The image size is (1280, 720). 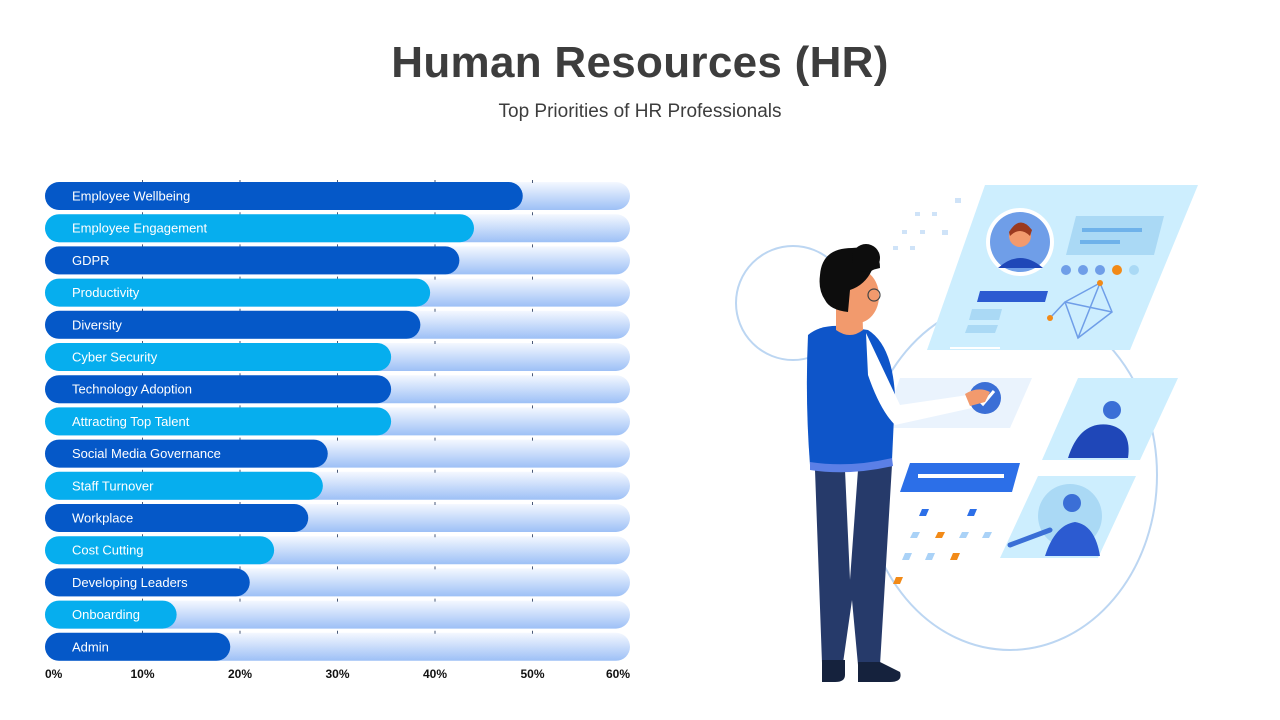 I want to click on chart-title: Human Resources (HR), so click(x=640, y=62).